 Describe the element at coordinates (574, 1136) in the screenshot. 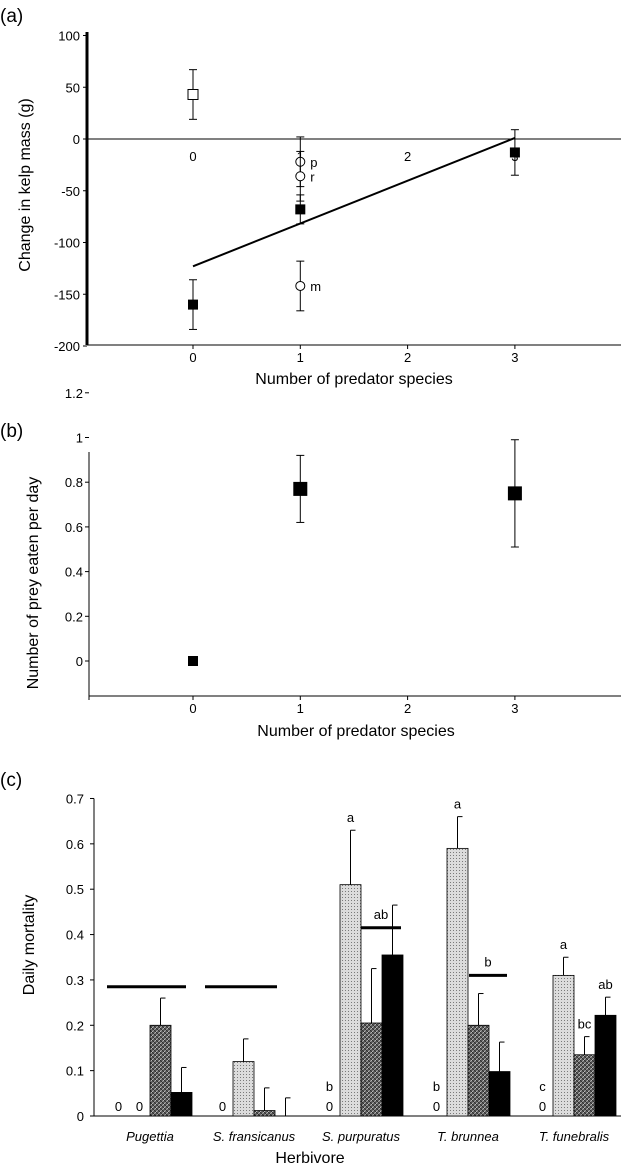

I see `category-label: T. funebralis` at that location.